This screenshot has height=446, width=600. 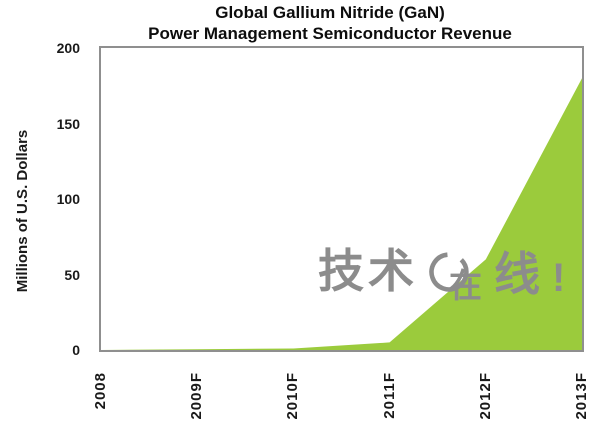 What do you see at coordinates (330, 12) in the screenshot?
I see `chart-title-line-1: Global Gallium Nitride (GaN)` at bounding box center [330, 12].